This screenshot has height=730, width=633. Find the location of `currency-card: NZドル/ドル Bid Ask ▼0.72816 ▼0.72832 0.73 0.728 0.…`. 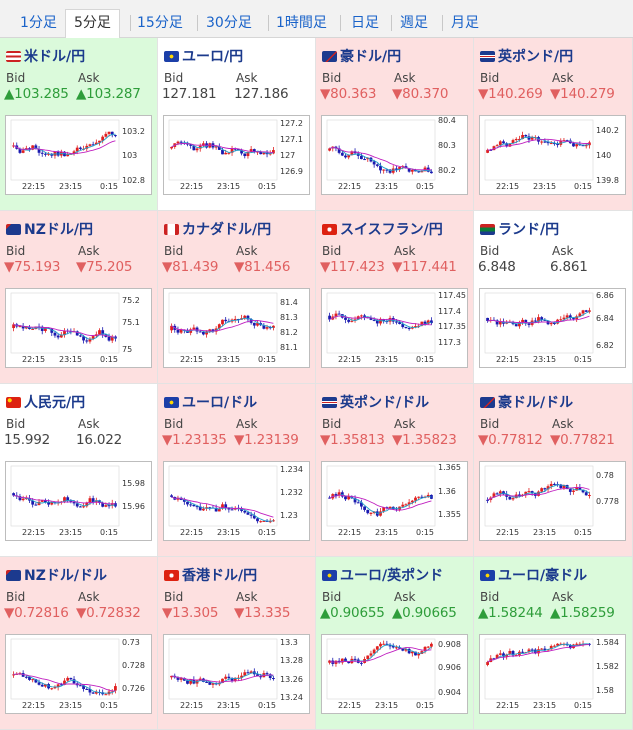

currency-card: NZドル/ドル Bid Ask ▼0.72816 ▼0.72832 0.73 0.728 0.… is located at coordinates (79, 643).